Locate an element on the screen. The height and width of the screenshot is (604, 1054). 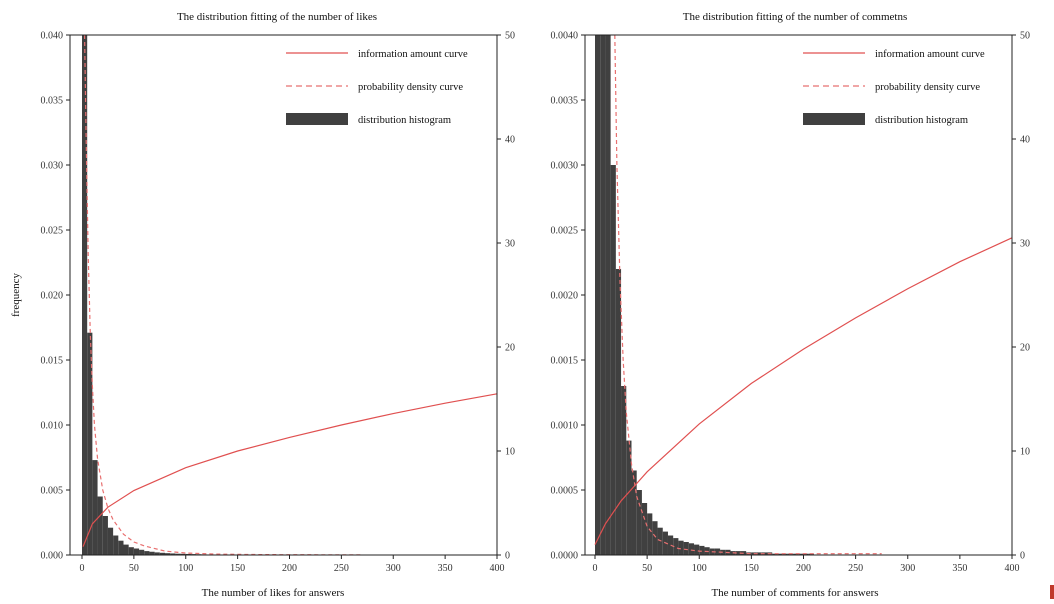
x-axis-ticks: 0 50 100 150 200 250 300 350 400 is located at coordinates (806, 564).